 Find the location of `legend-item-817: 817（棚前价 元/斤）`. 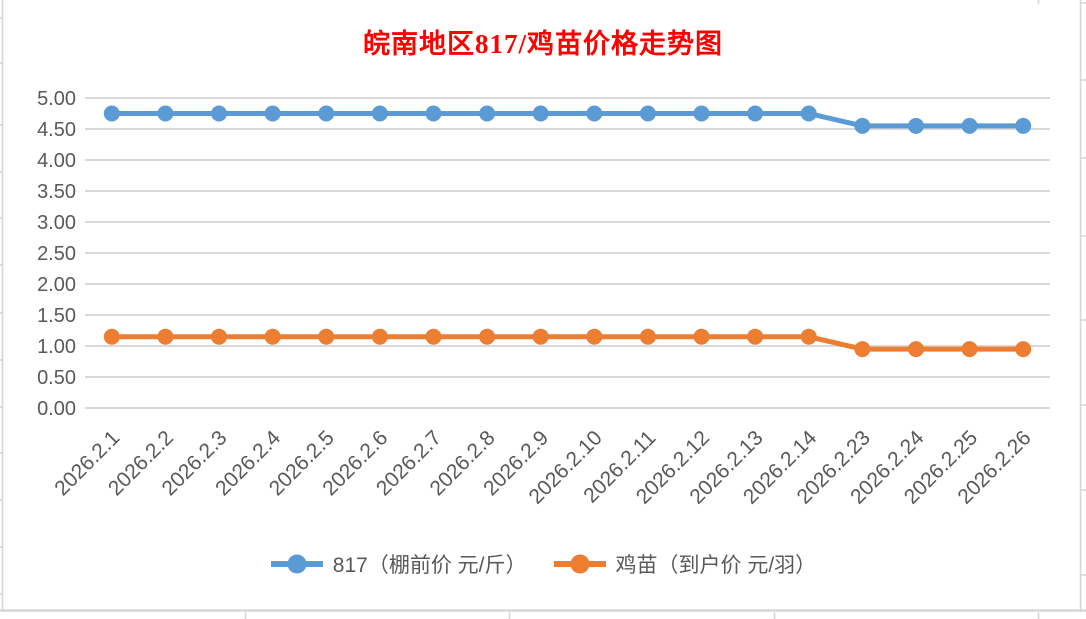

legend-item-817: 817（棚前价 元/斤） is located at coordinates (398, 564).